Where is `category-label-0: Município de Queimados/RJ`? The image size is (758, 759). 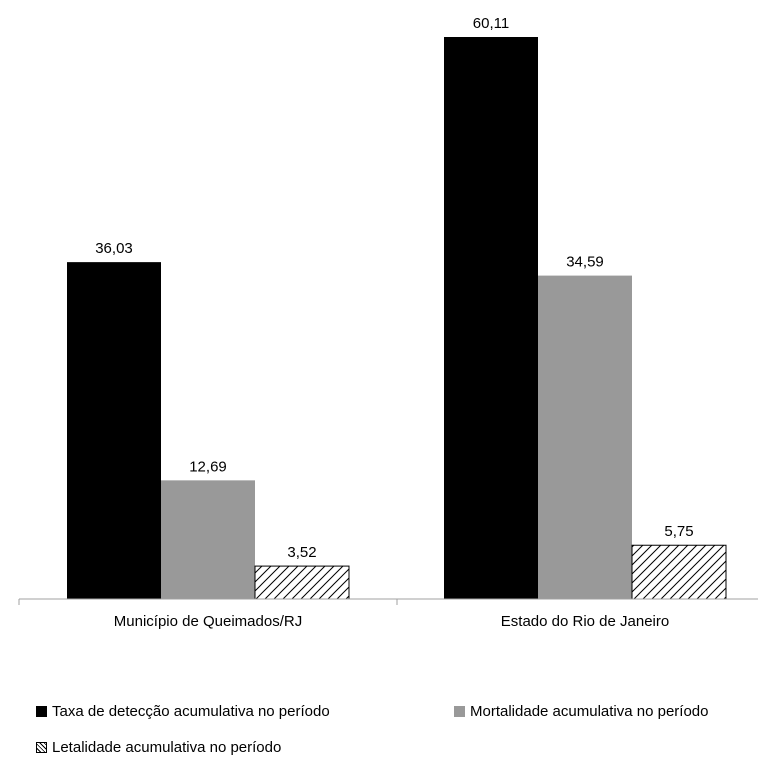 category-label-0: Município de Queimados/RJ is located at coordinates (208, 621).